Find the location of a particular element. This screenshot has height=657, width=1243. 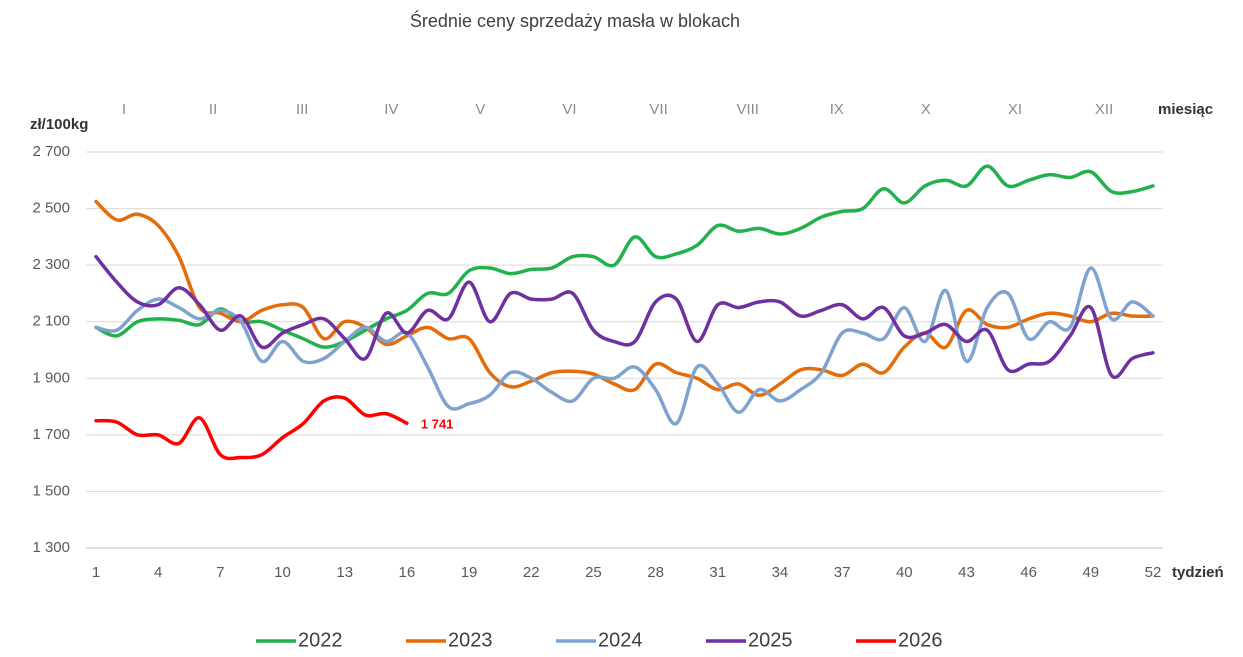

x-tick-label: 1 is located at coordinates (96, 572).